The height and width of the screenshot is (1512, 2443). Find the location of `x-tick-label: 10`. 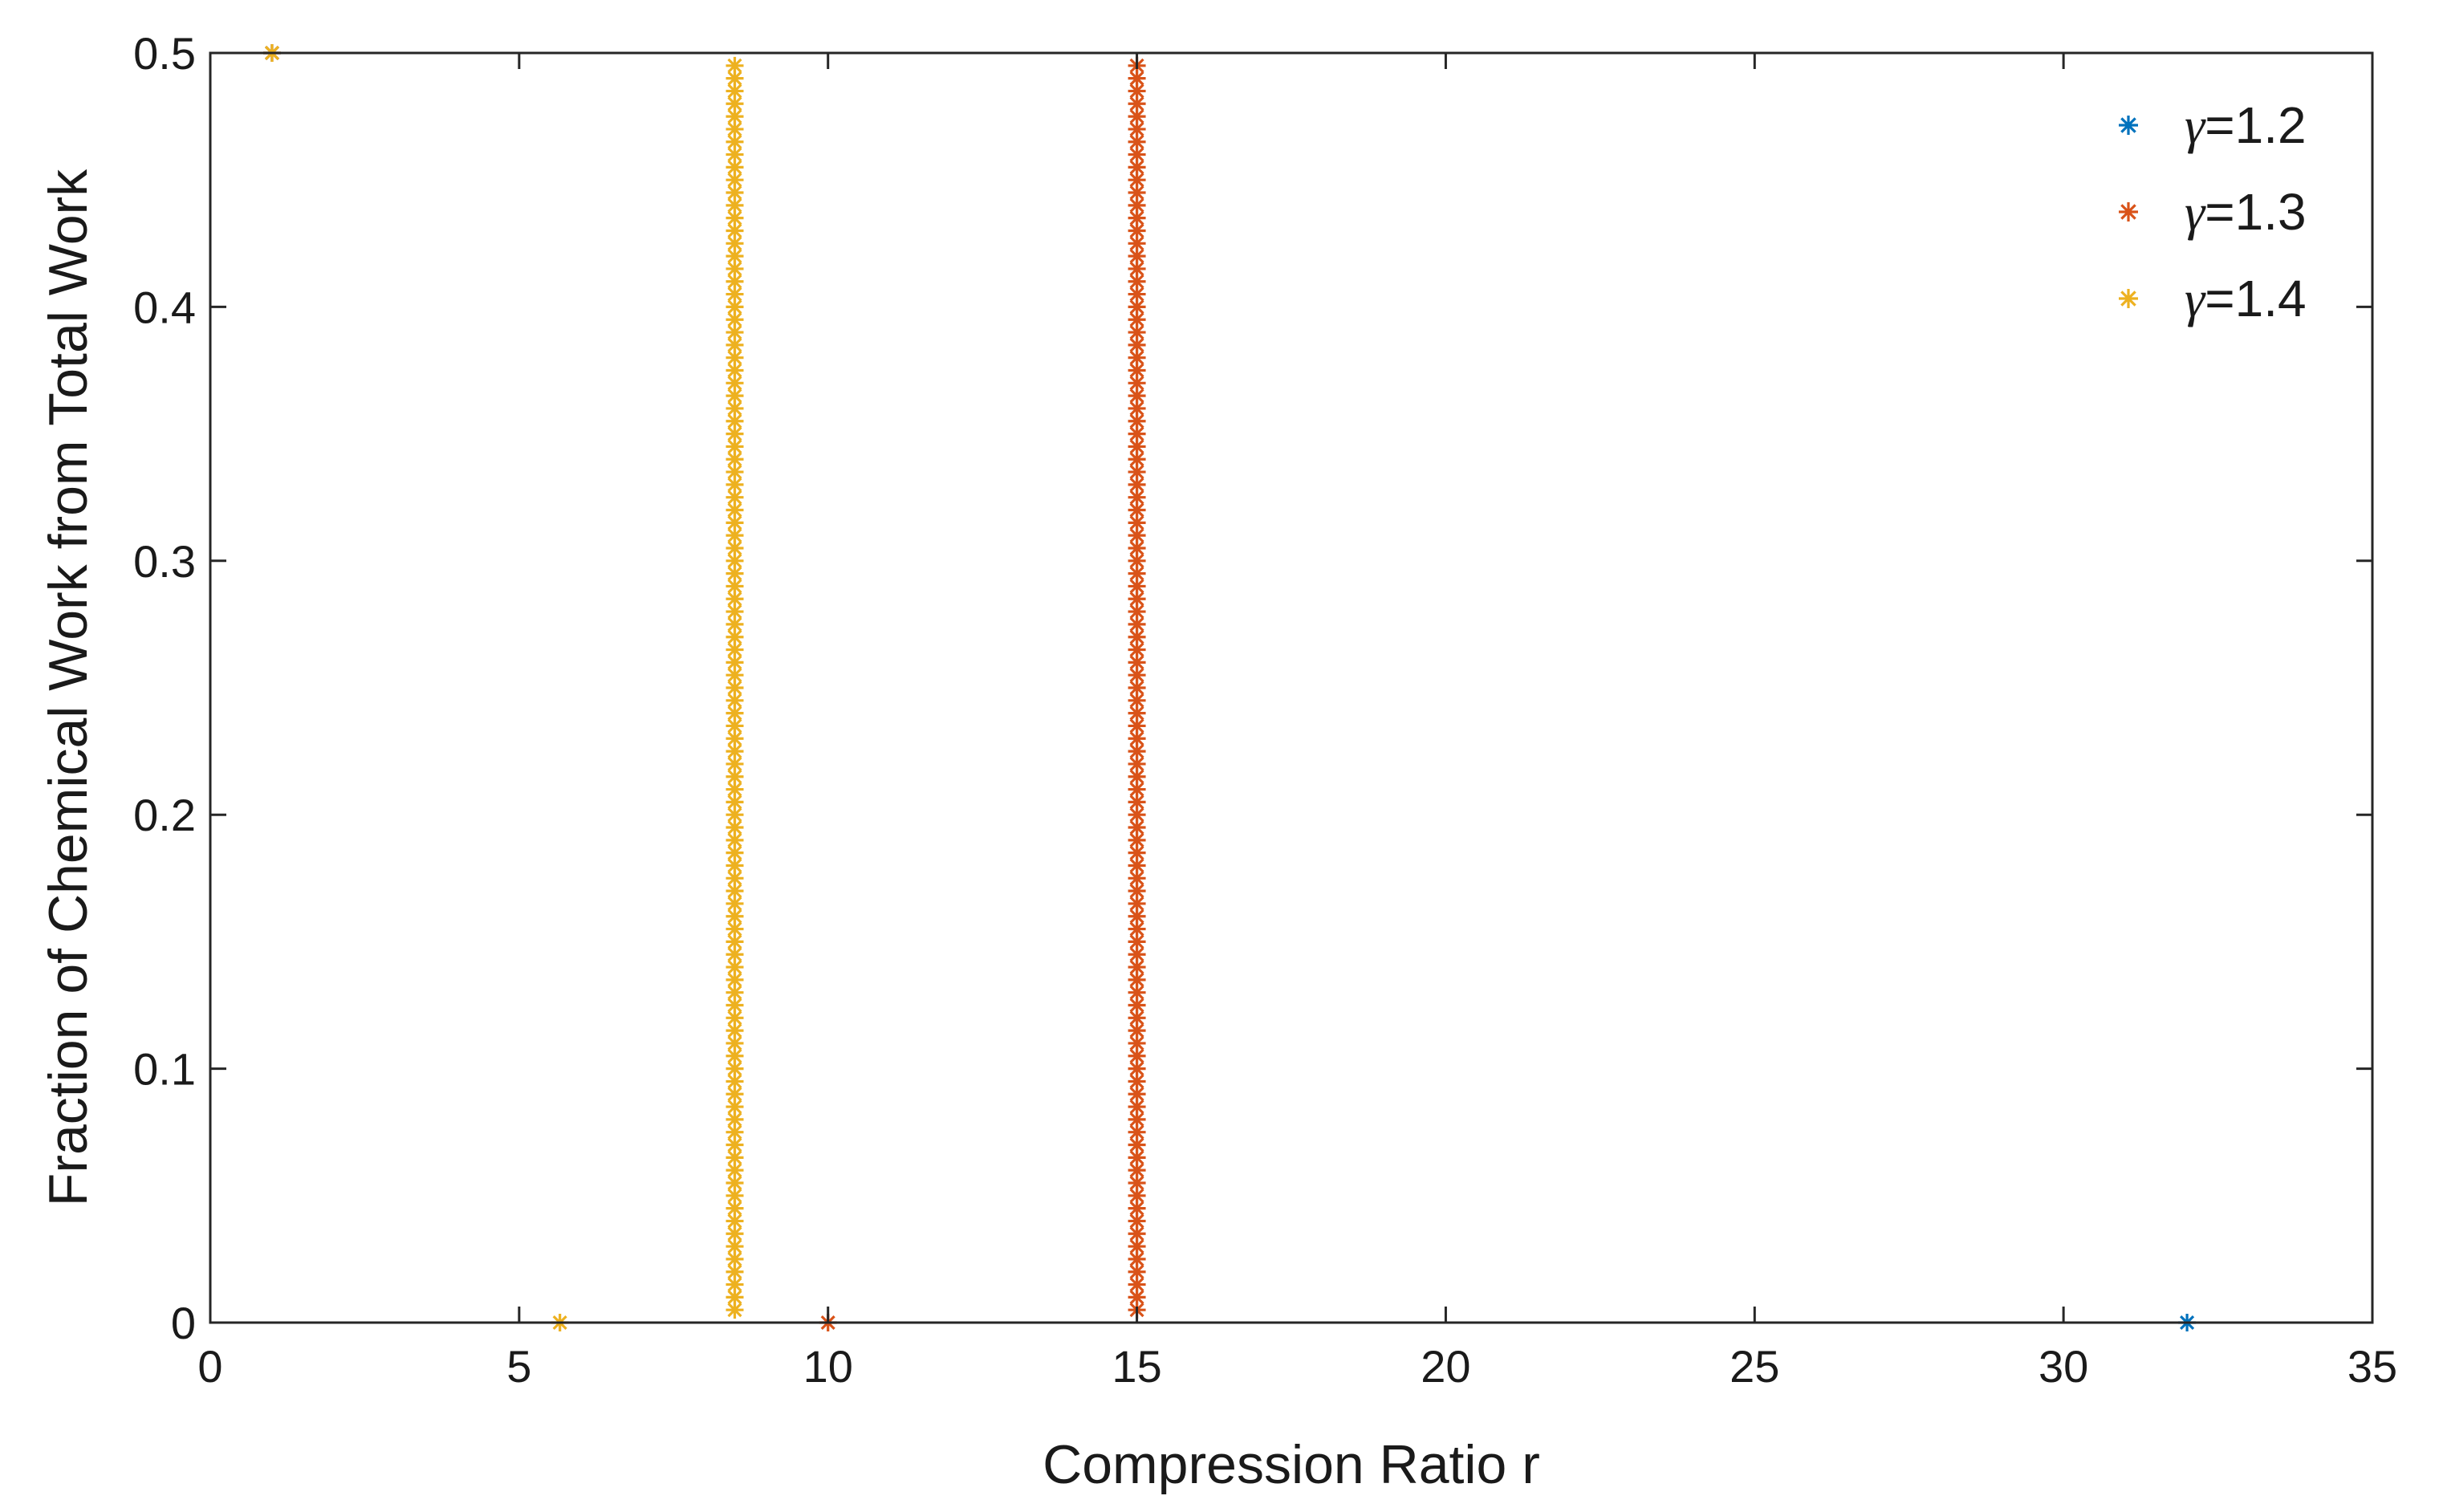

x-tick-label: 10 is located at coordinates (828, 1366).